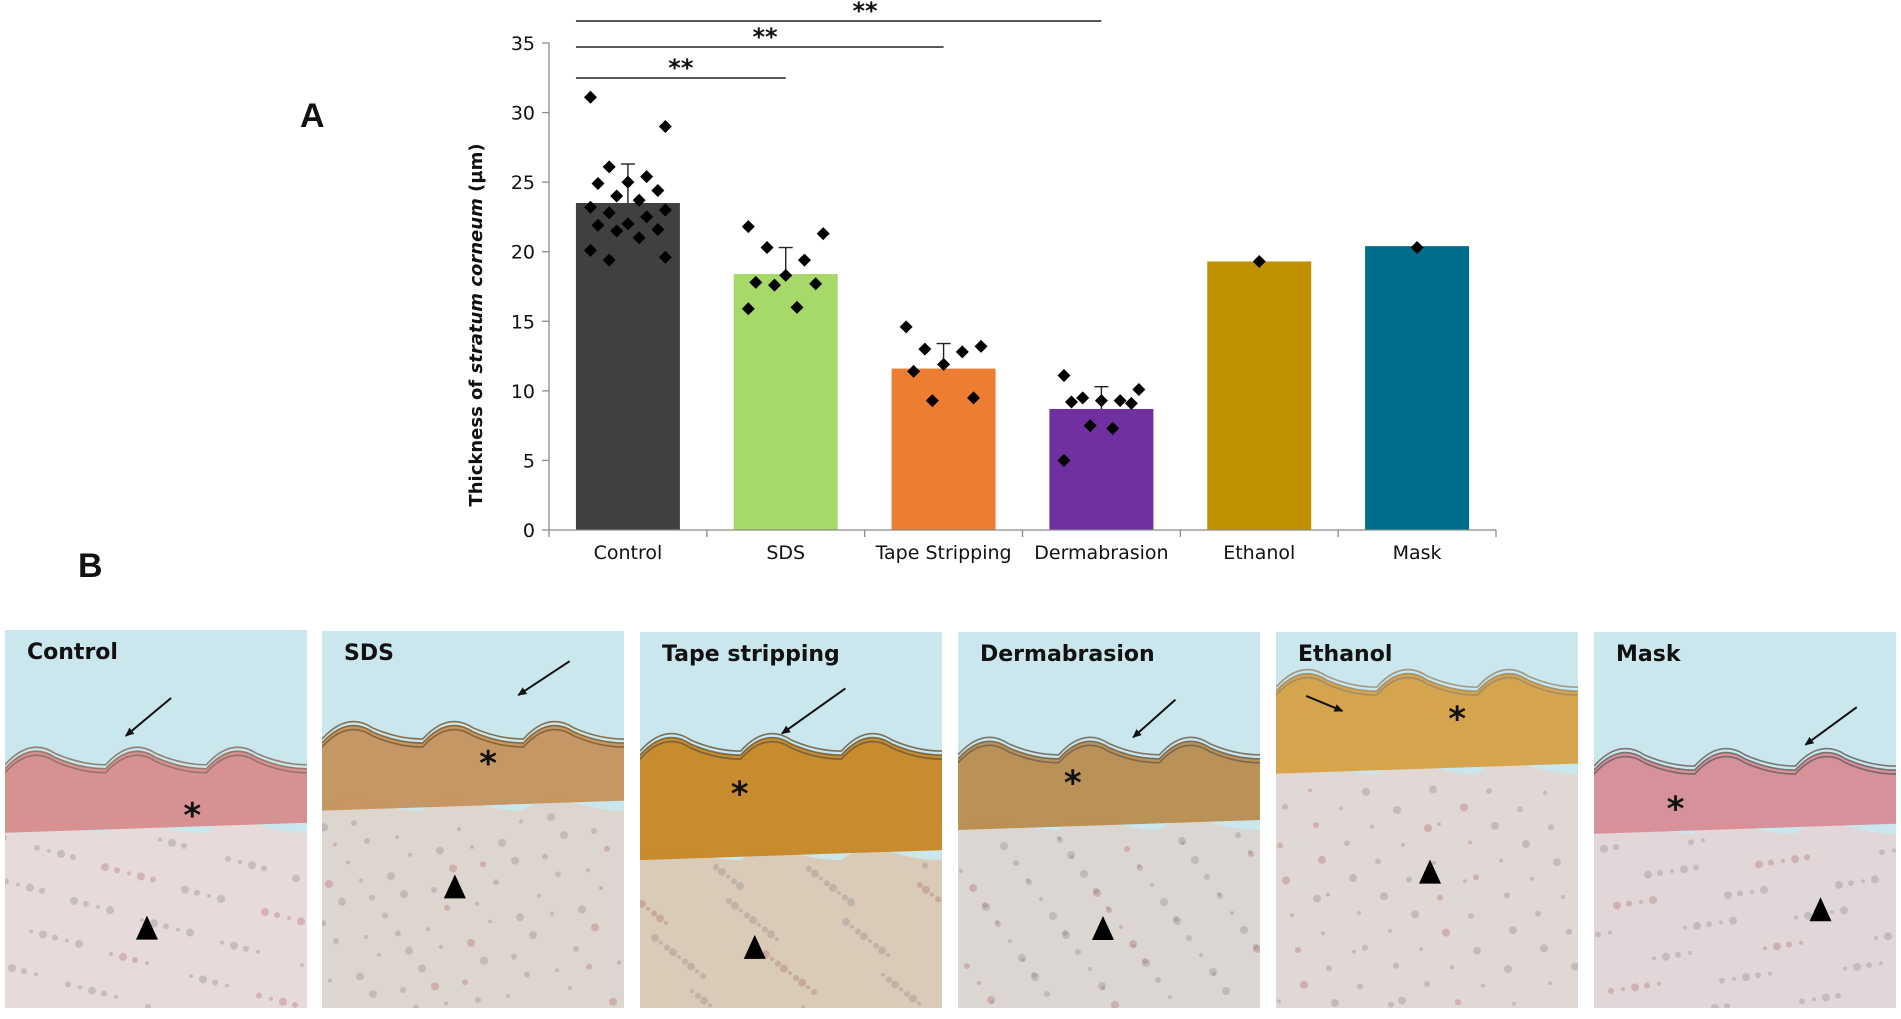 The width and height of the screenshot is (1901, 1019). I want to click on y-tick-label: 35, so click(523, 44).